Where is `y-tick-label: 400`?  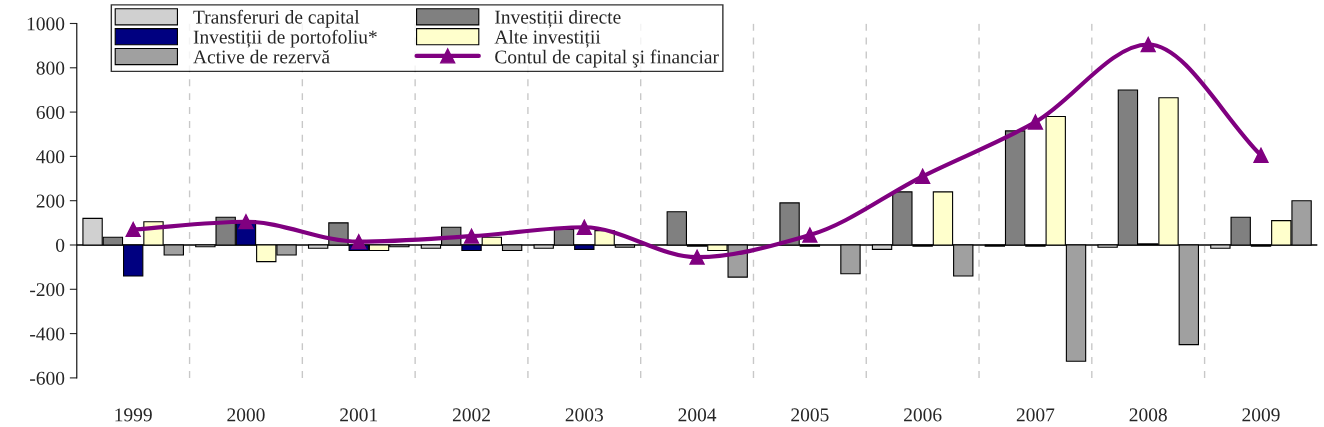 y-tick-label: 400 is located at coordinates (50, 157).